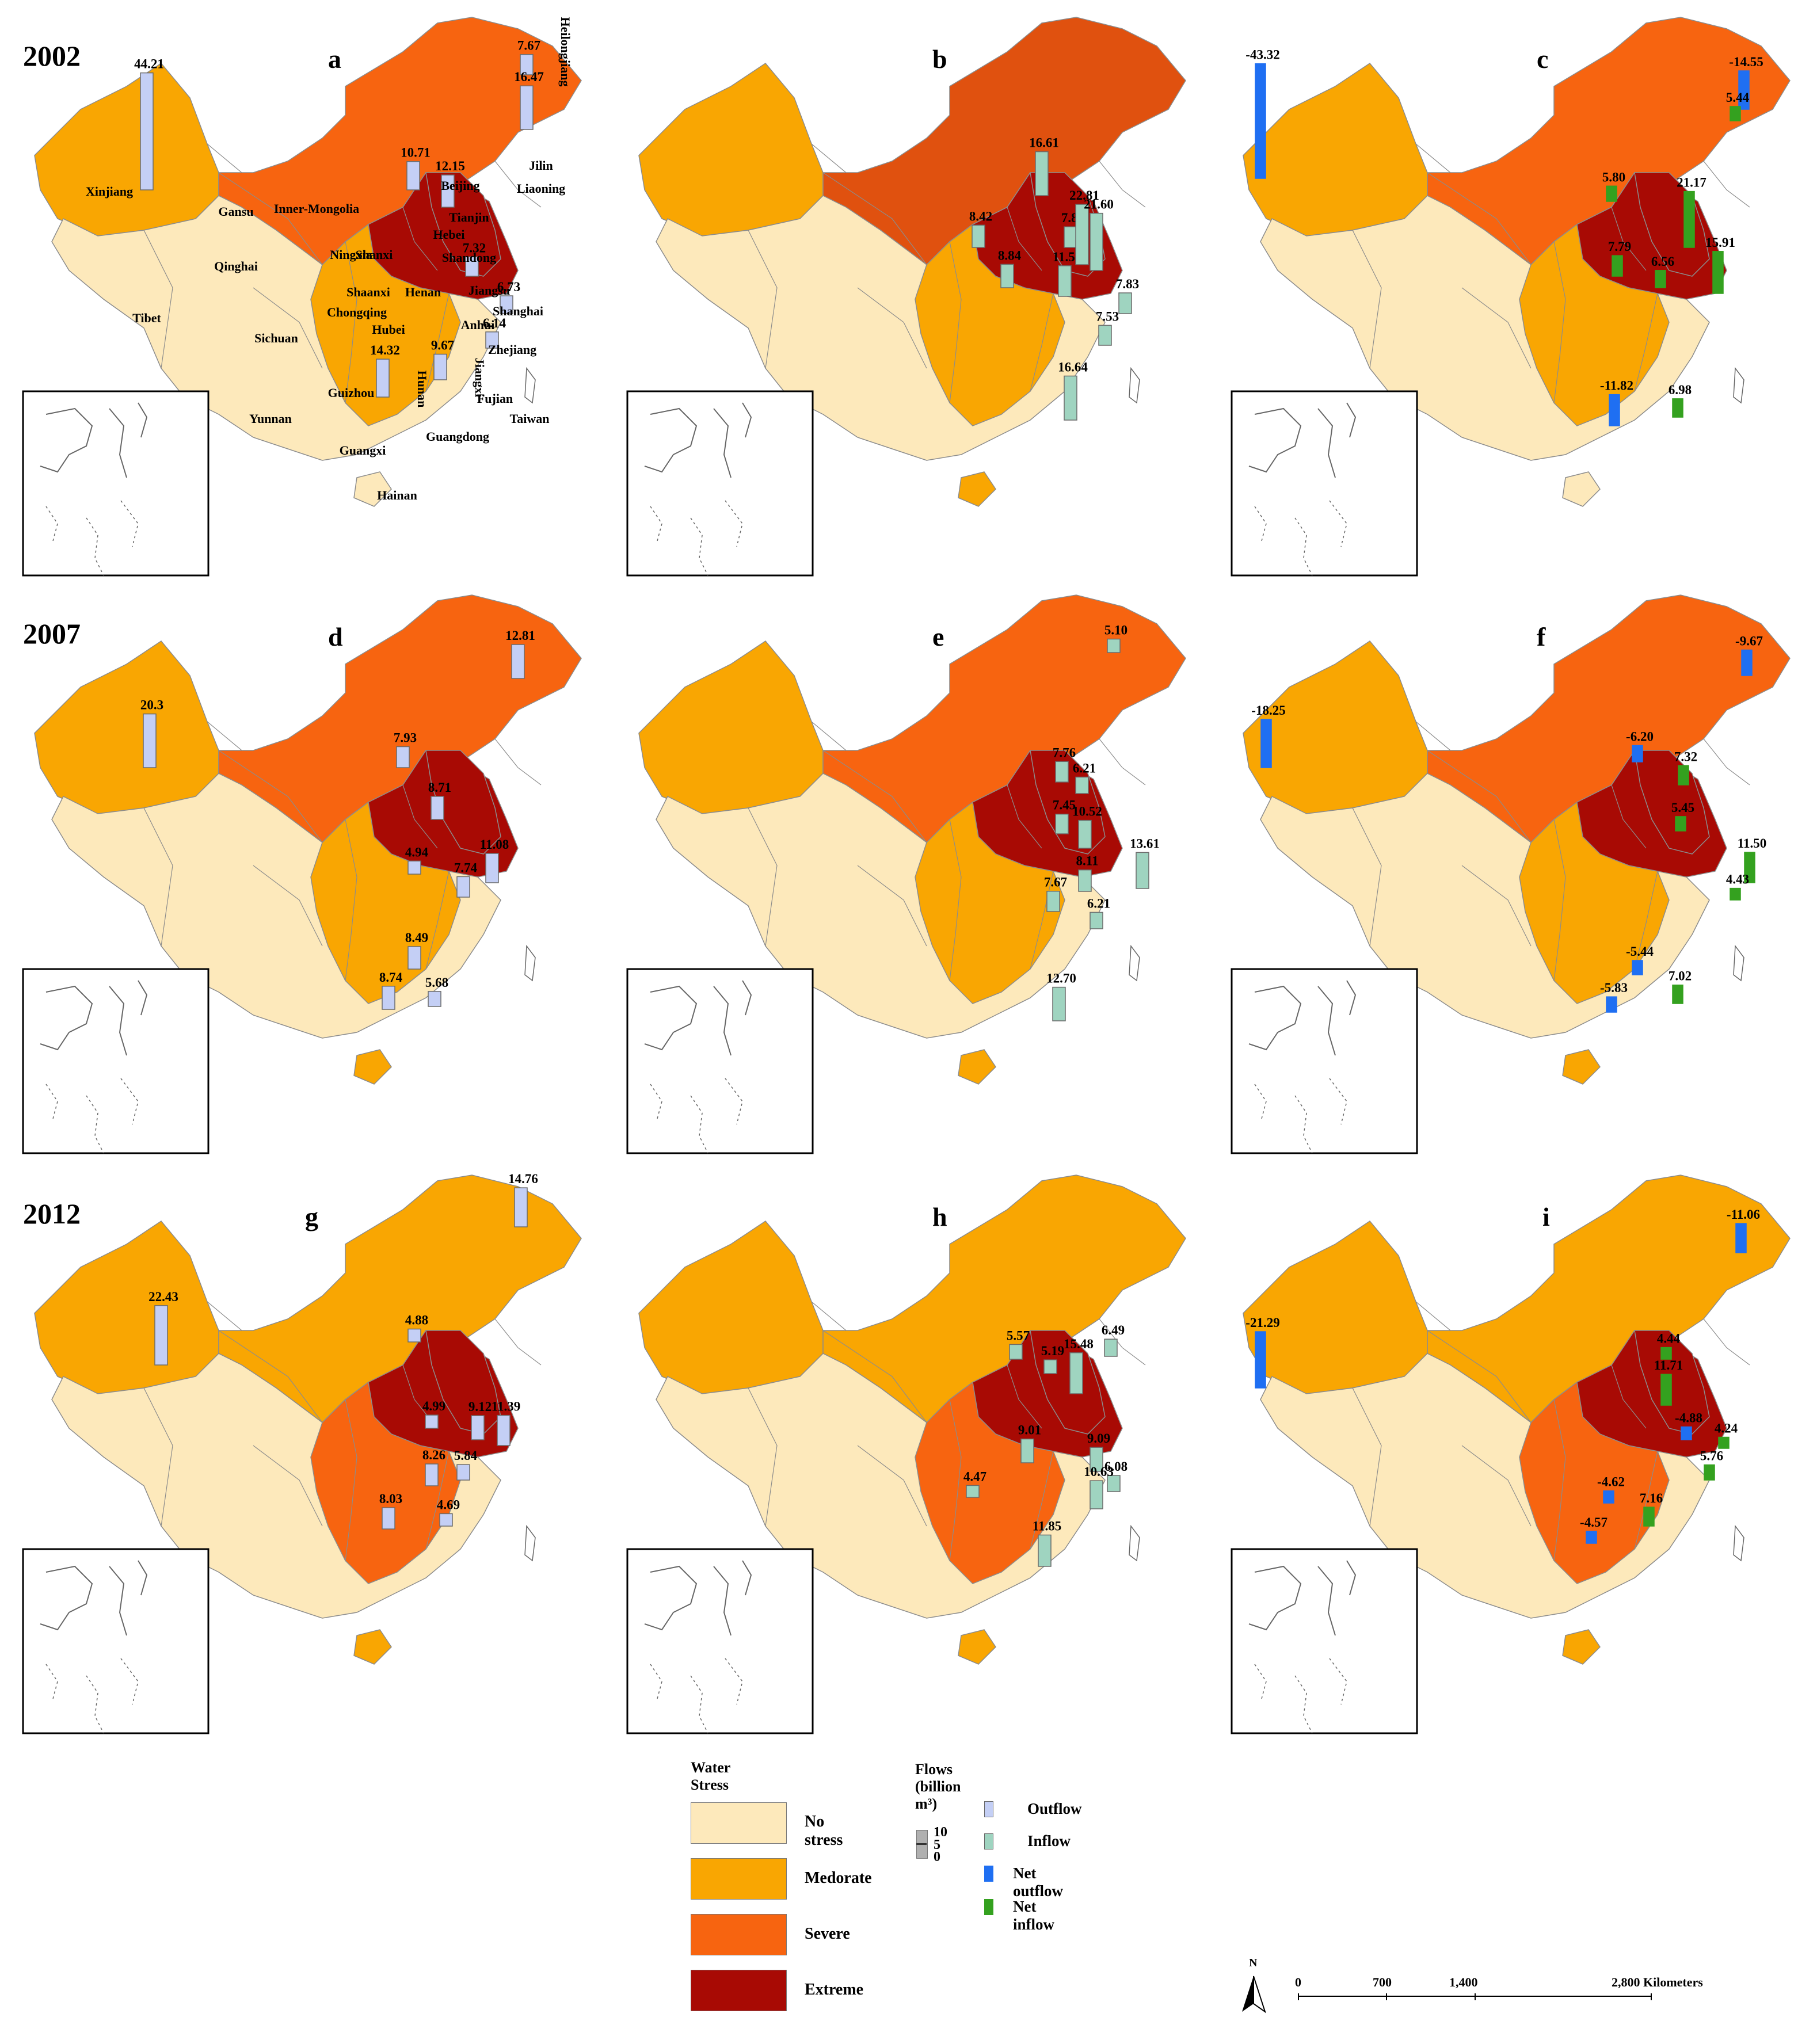  Describe the element at coordinates (518, 311) in the screenshot. I see `province-label-shanghai: Shanghai` at that location.